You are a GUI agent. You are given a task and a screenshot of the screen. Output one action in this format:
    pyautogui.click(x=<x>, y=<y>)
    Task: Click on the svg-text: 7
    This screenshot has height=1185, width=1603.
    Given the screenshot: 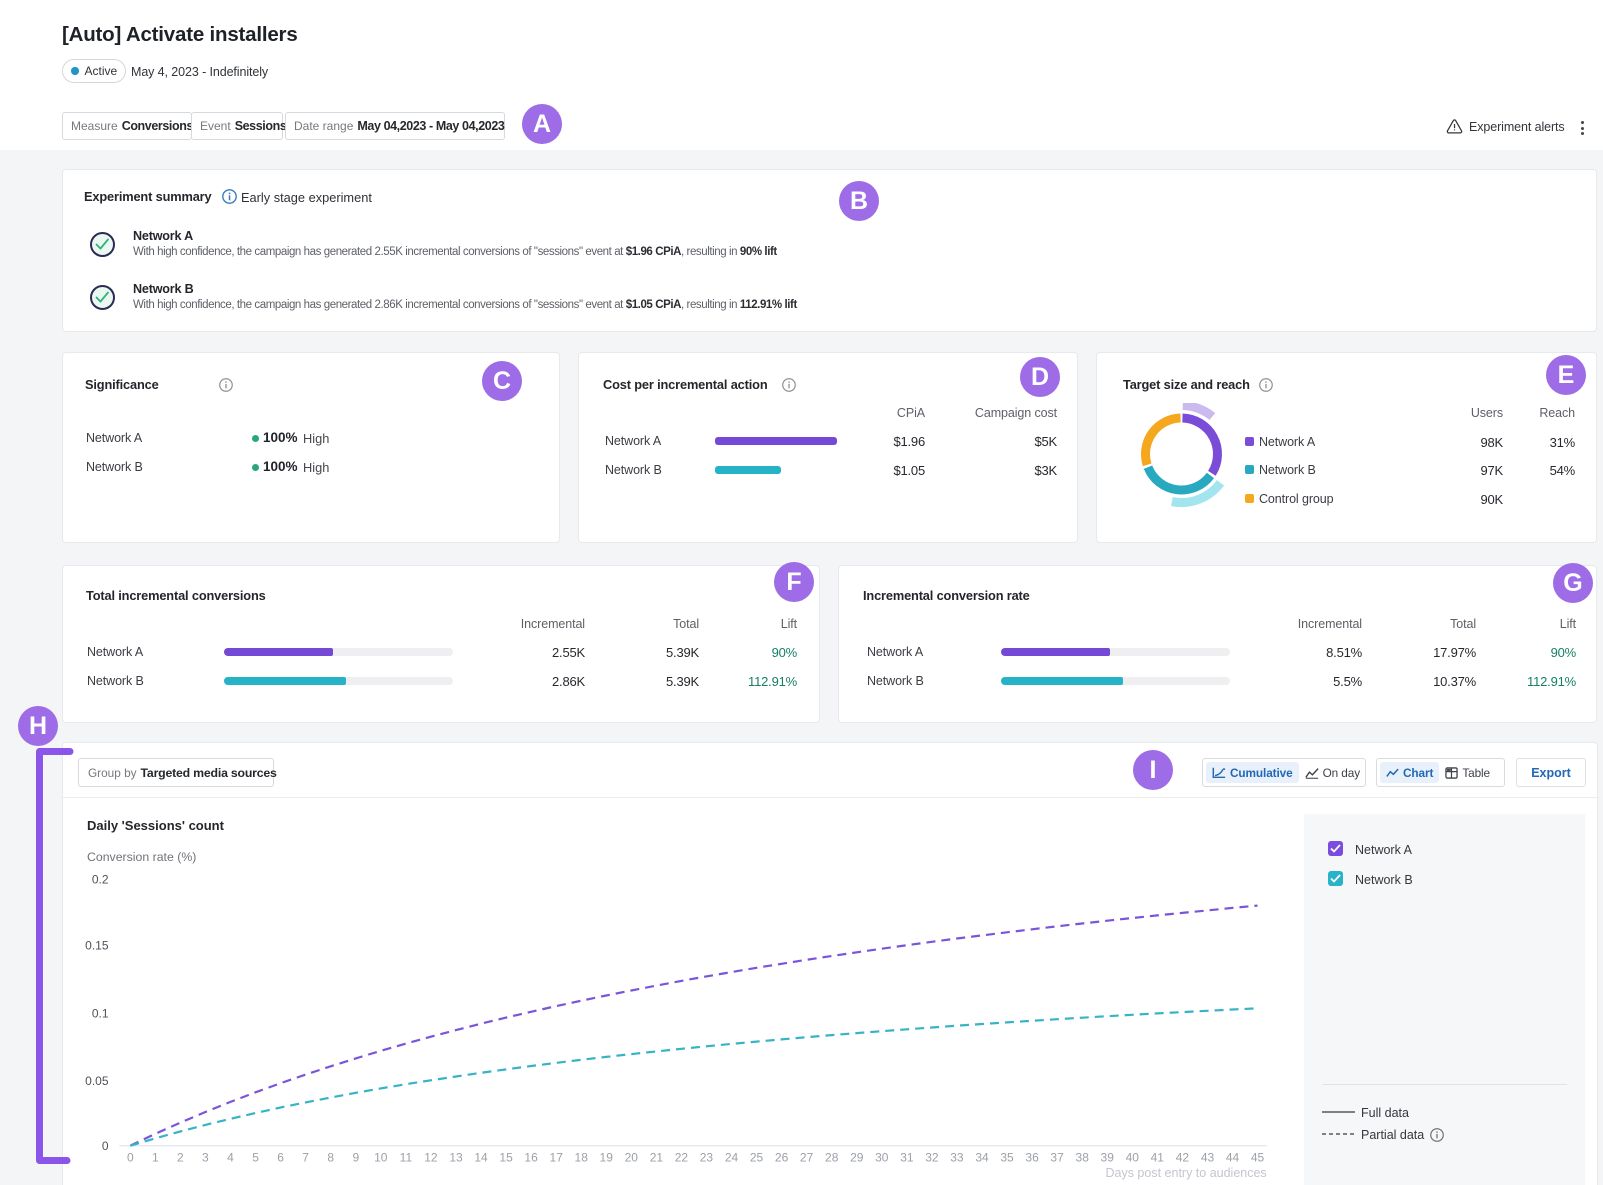 What is the action you would take?
    pyautogui.click(x=305, y=1158)
    